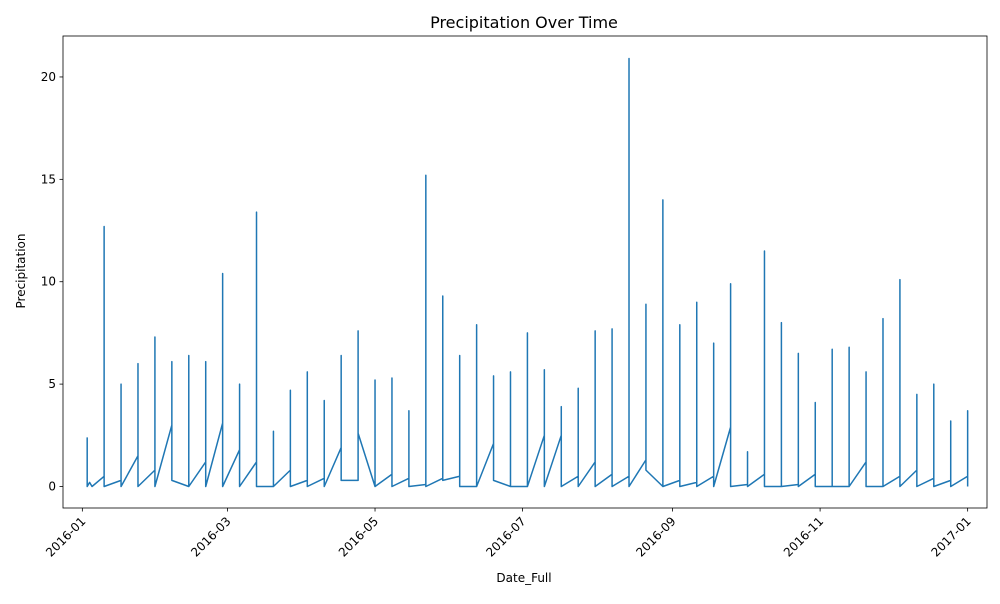  I want to click on y-tick-label: 5, so click(52, 384).